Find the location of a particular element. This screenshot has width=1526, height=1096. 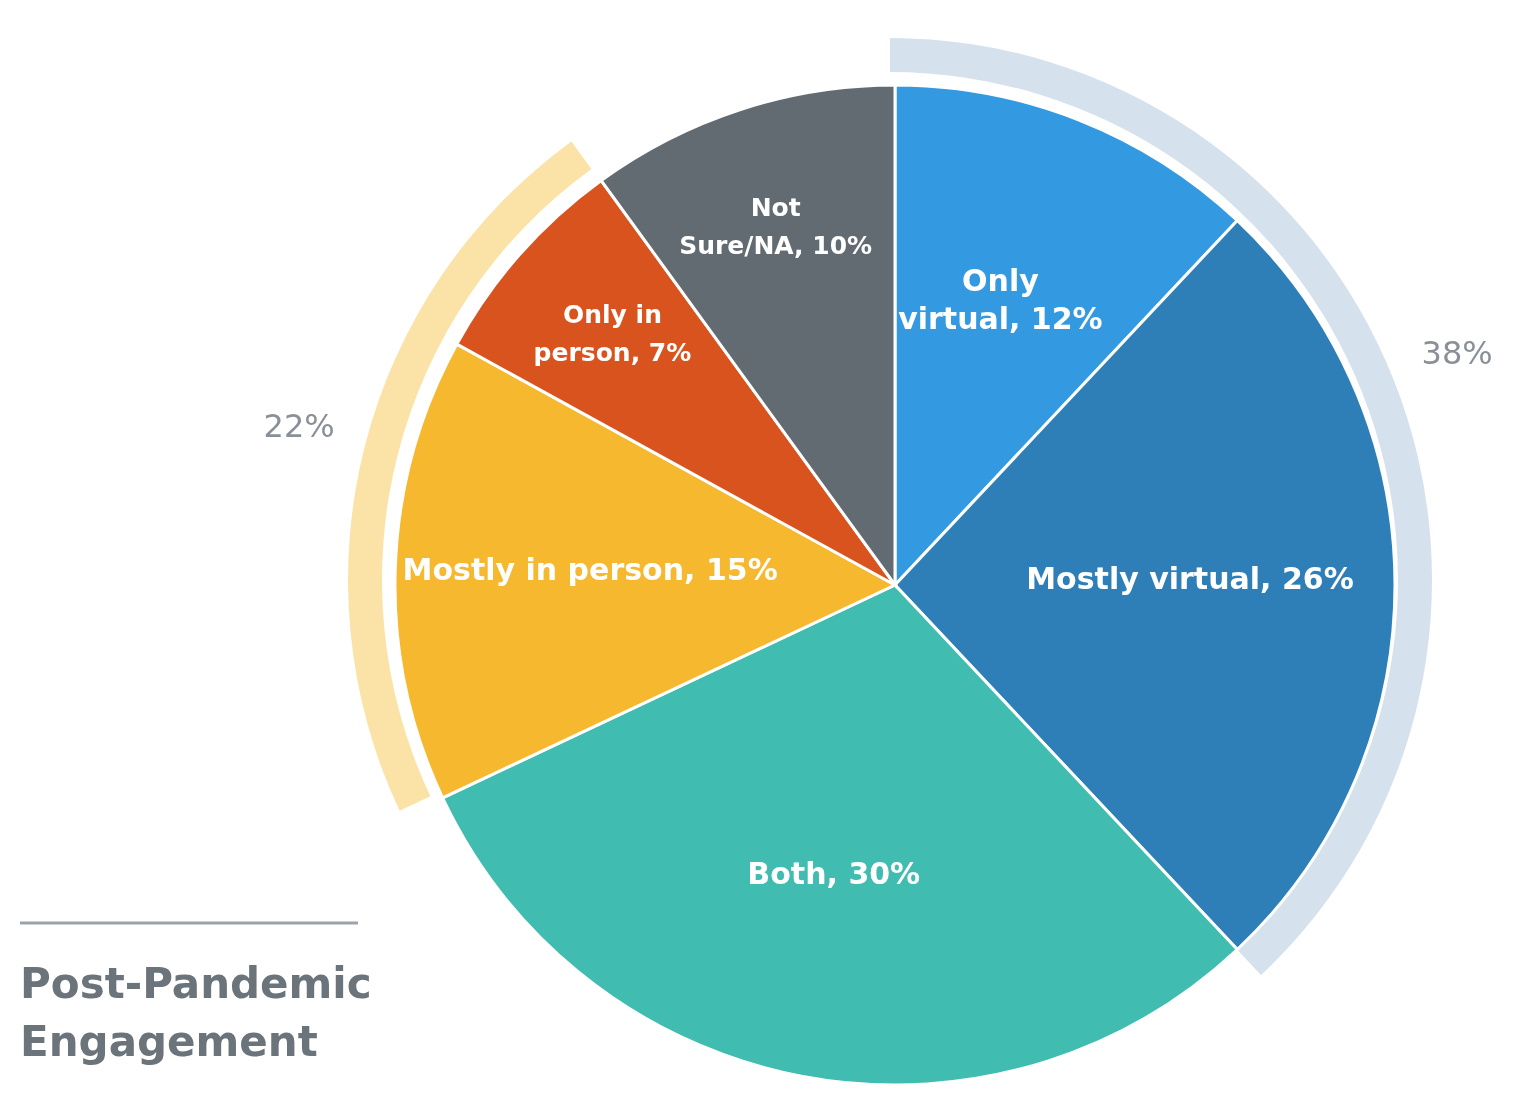

slice-label: Mostly in person, 15% is located at coordinates (590, 569).